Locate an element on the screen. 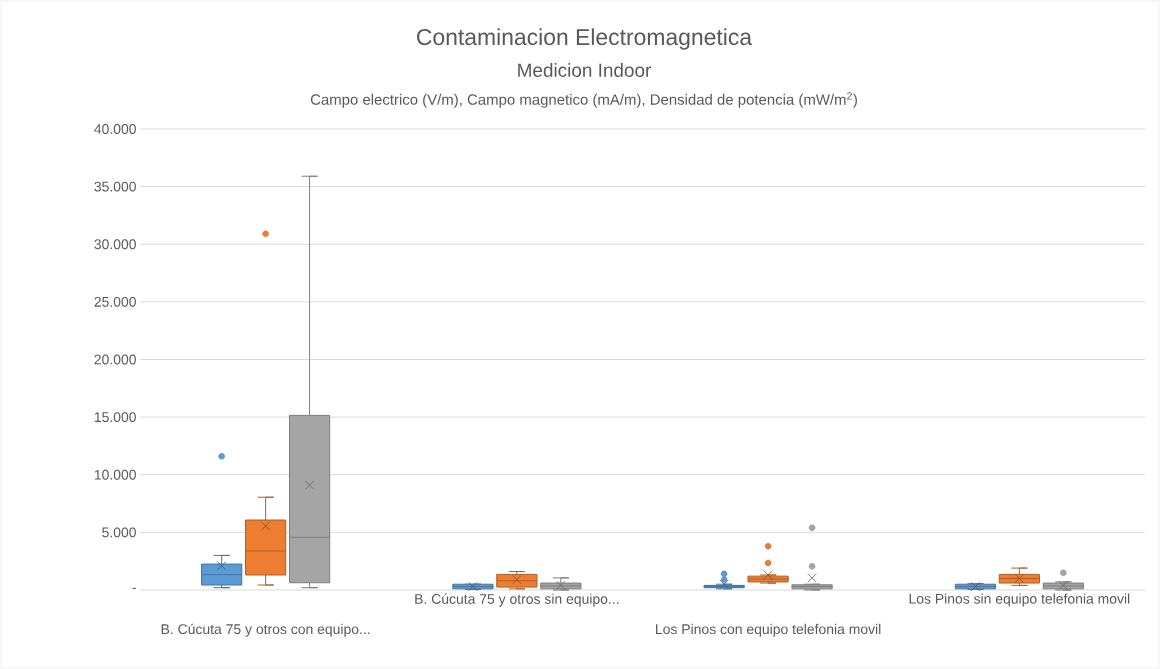 Image resolution: width=1160 pixels, height=669 pixels. y-tick-label: 15.000 is located at coordinates (115, 417).